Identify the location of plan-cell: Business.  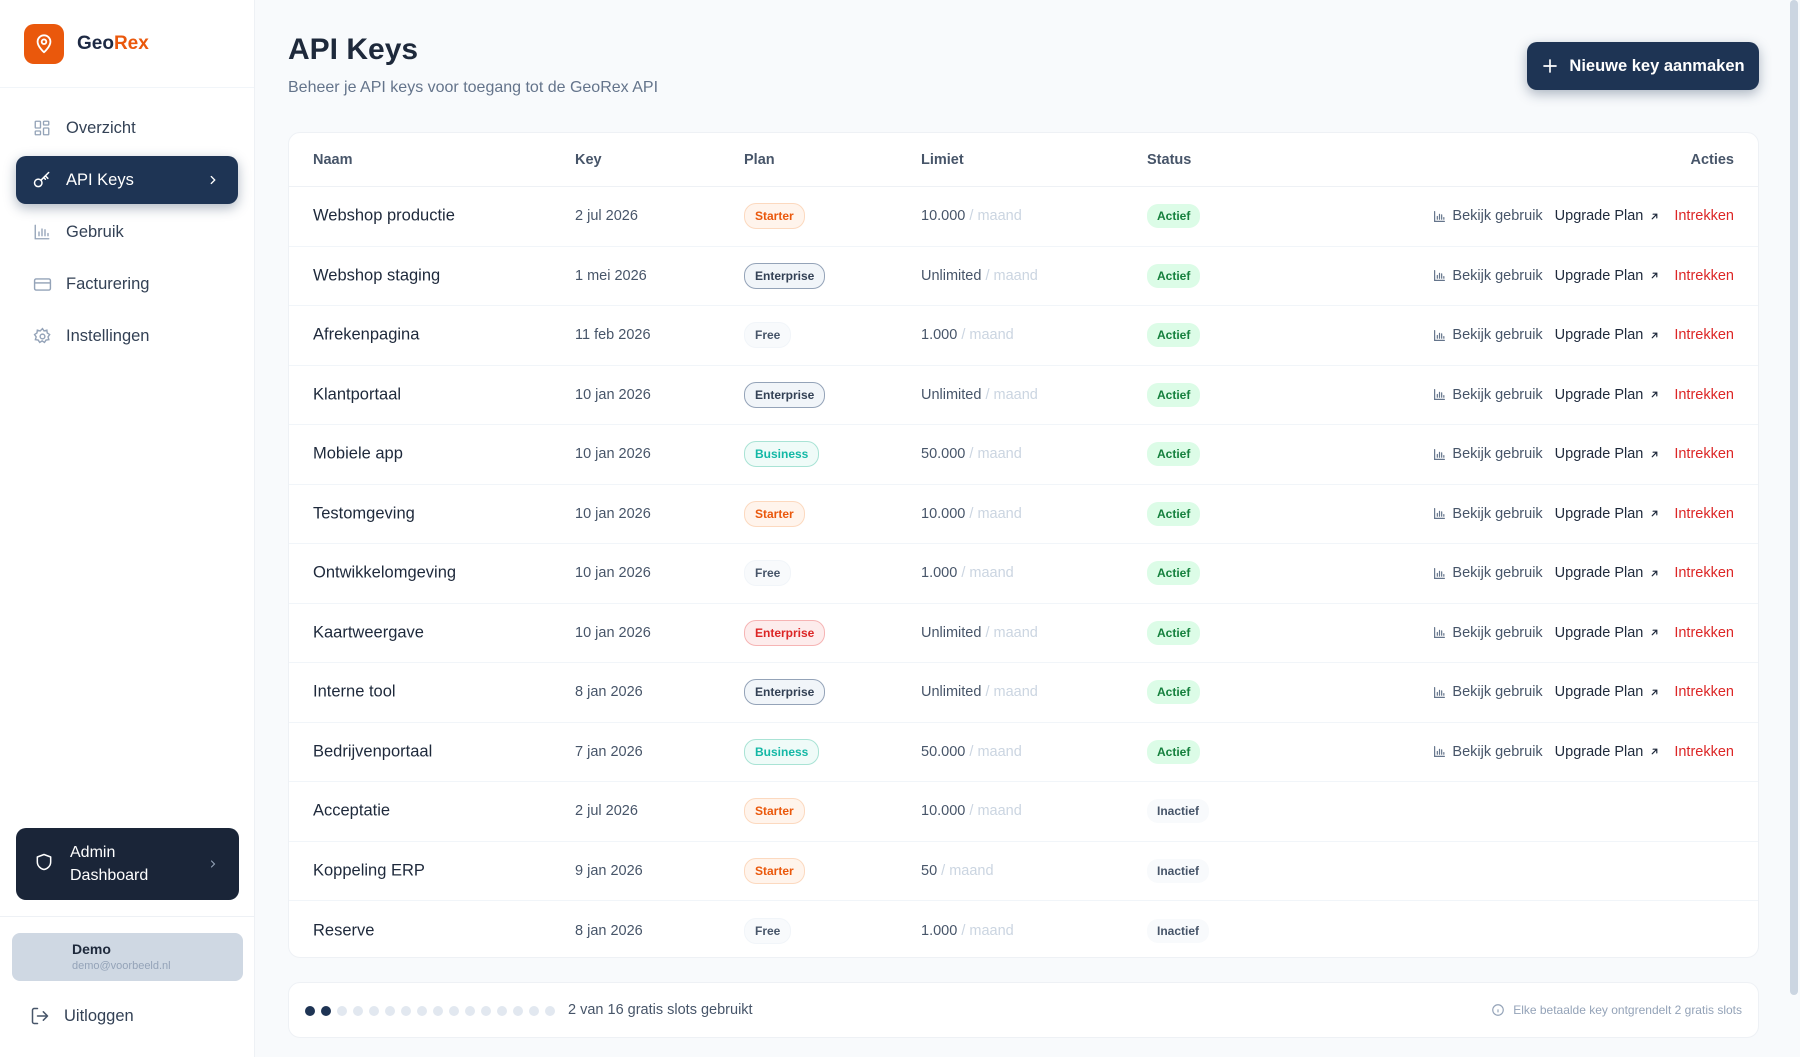
(782, 454).